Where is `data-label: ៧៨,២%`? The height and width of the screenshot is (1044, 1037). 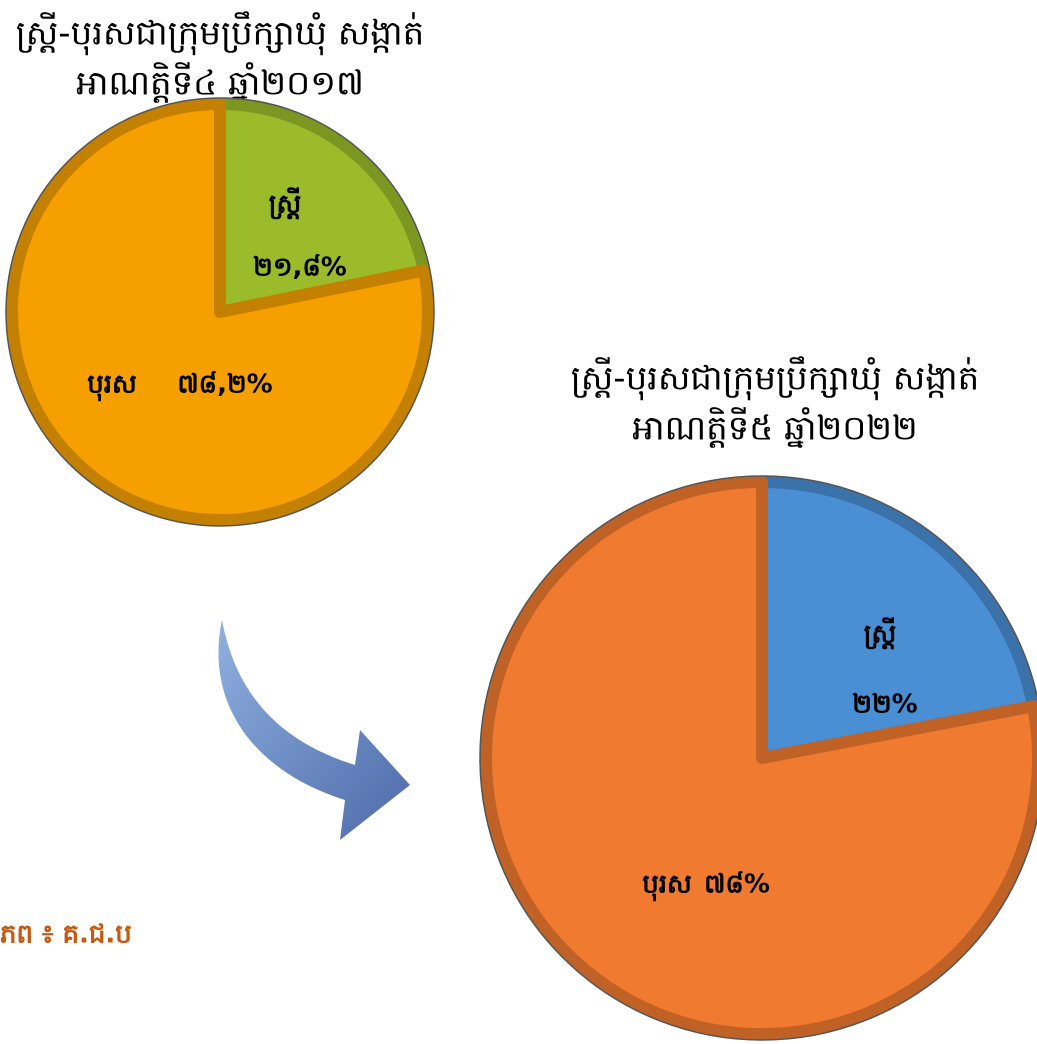
data-label: ៧៨,២% is located at coordinates (224, 385).